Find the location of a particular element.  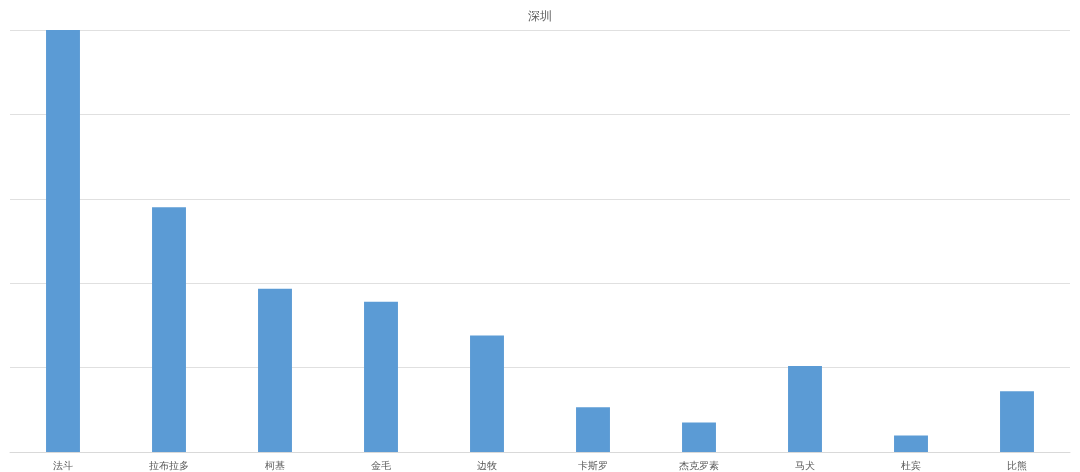

x-tick-label: 柯基 is located at coordinates (275, 465).